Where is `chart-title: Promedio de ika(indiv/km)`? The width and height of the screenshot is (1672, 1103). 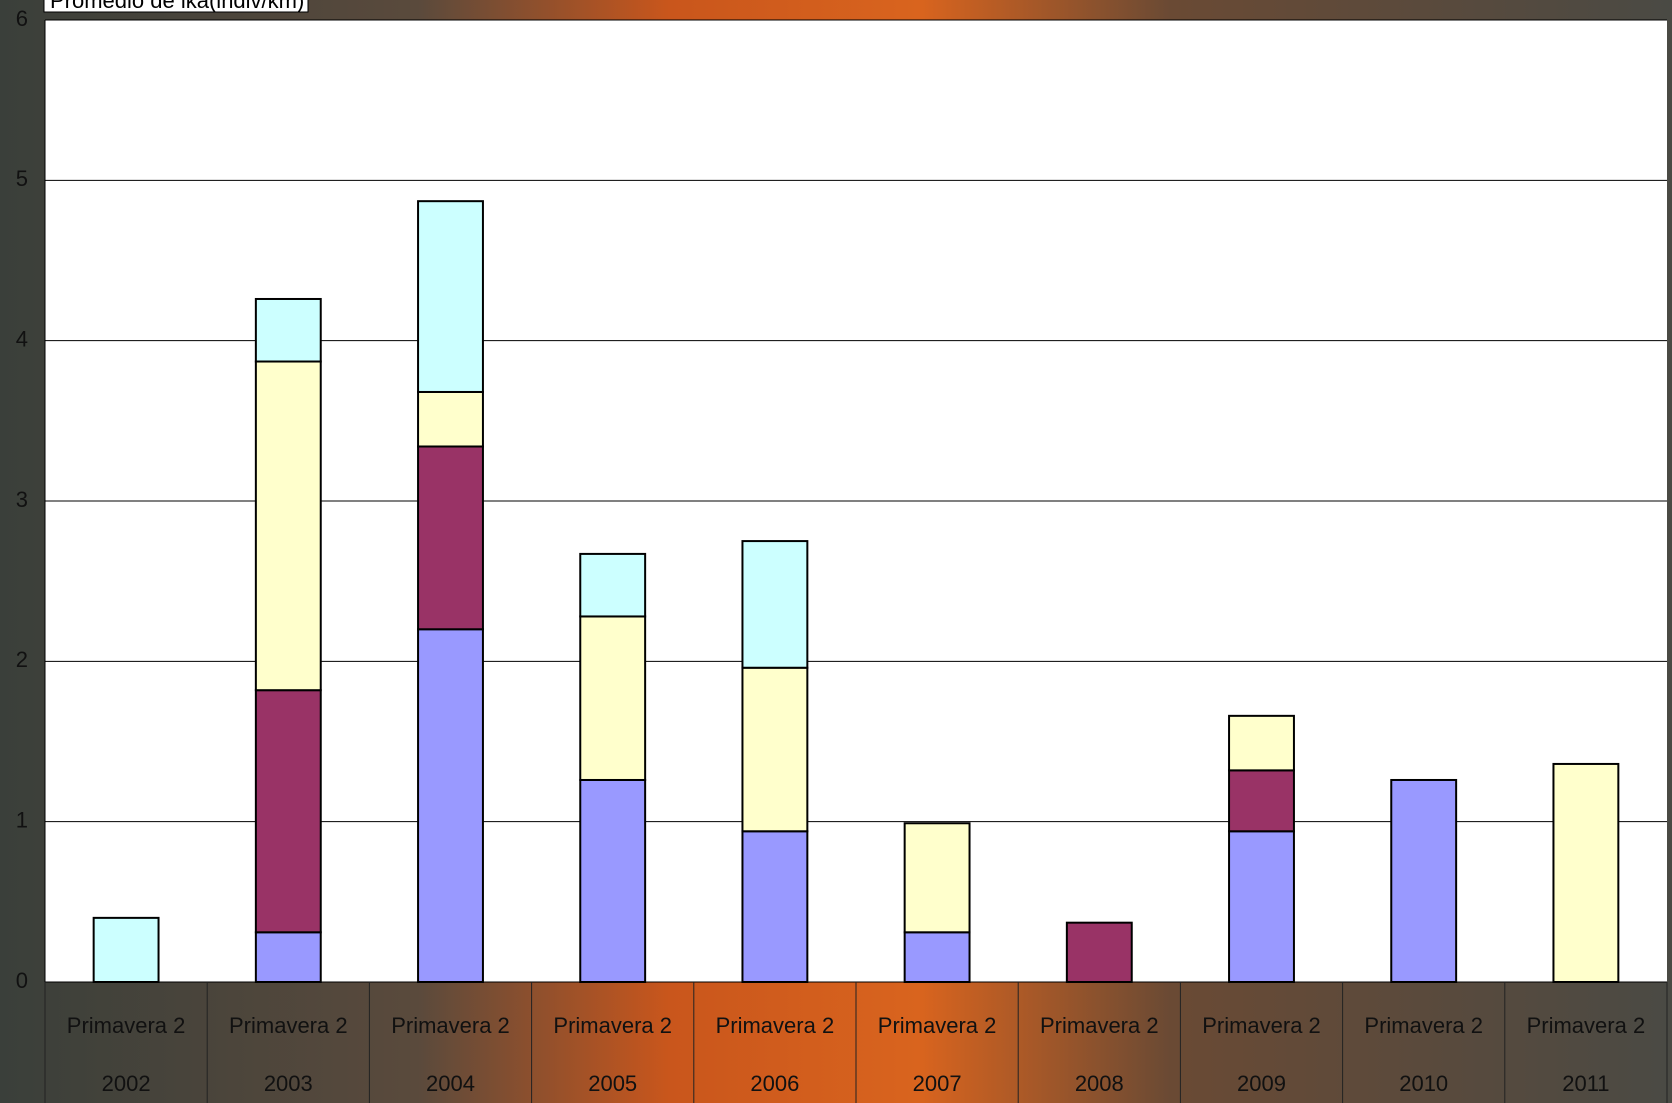 chart-title: Promedio de ika(indiv/km) is located at coordinates (177, 6).